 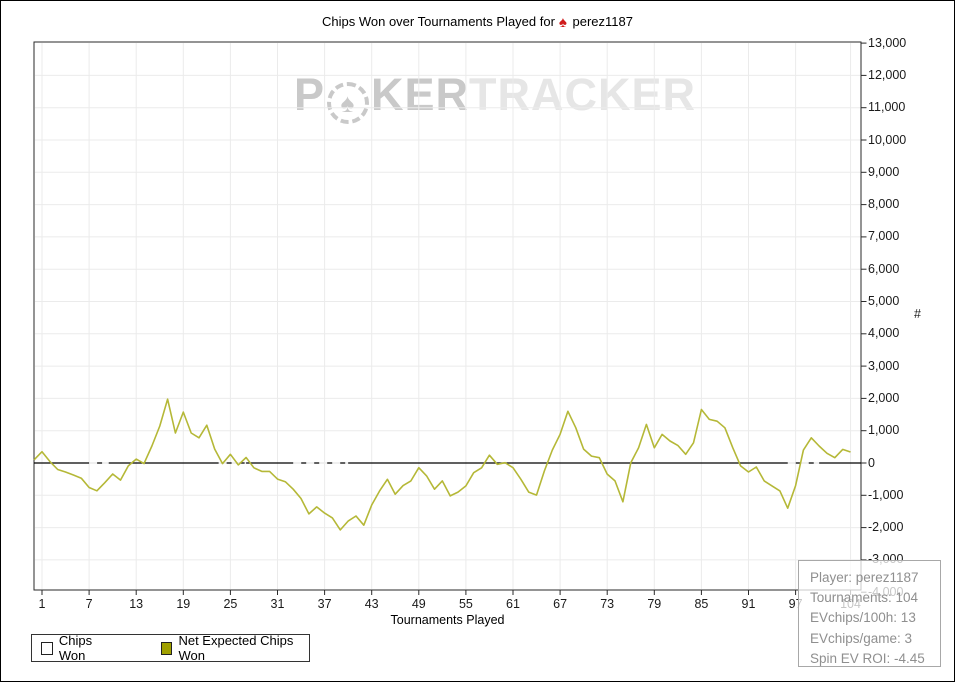 What do you see at coordinates (864, 577) in the screenshot?
I see `tooltip-player: Player: perez1187` at bounding box center [864, 577].